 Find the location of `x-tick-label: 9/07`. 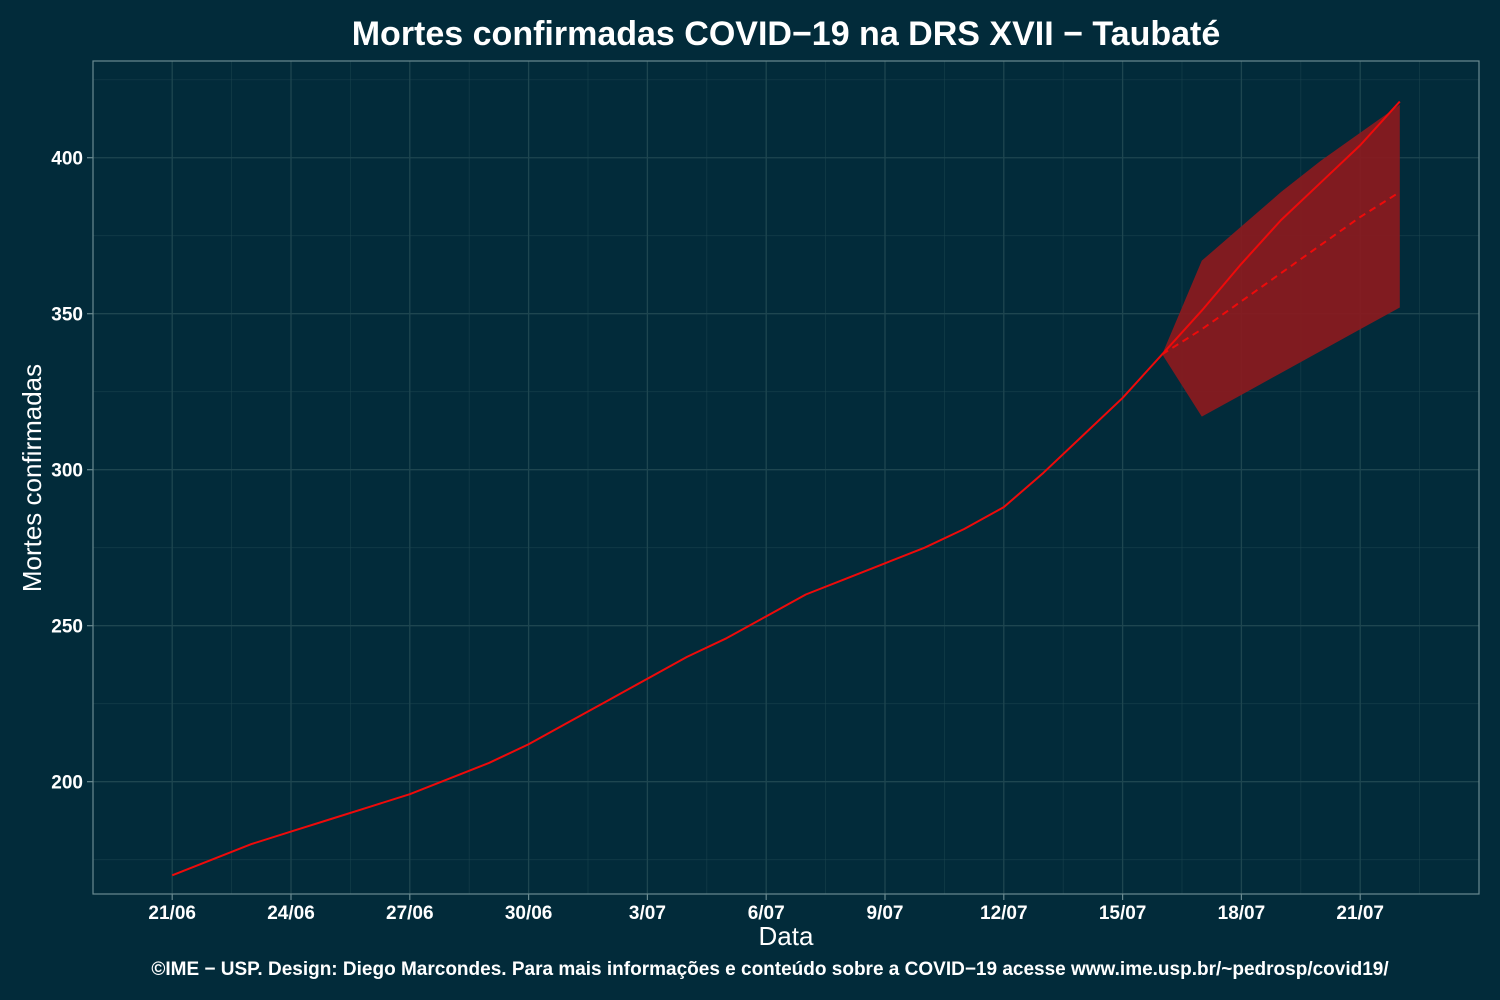

x-tick-label: 9/07 is located at coordinates (885, 913).